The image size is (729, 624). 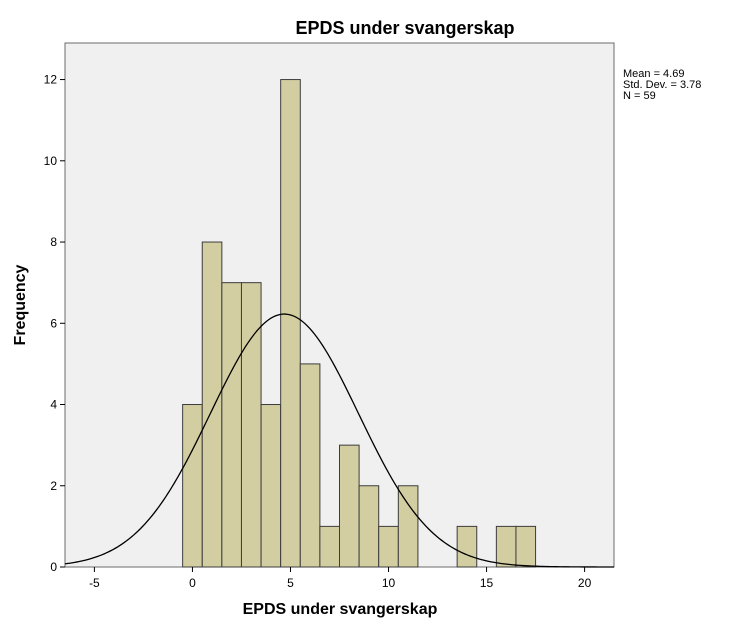 I want to click on stats-box: Mean = 4.69 Std. Dev. = 3.78 N = 59, so click(x=662, y=85).